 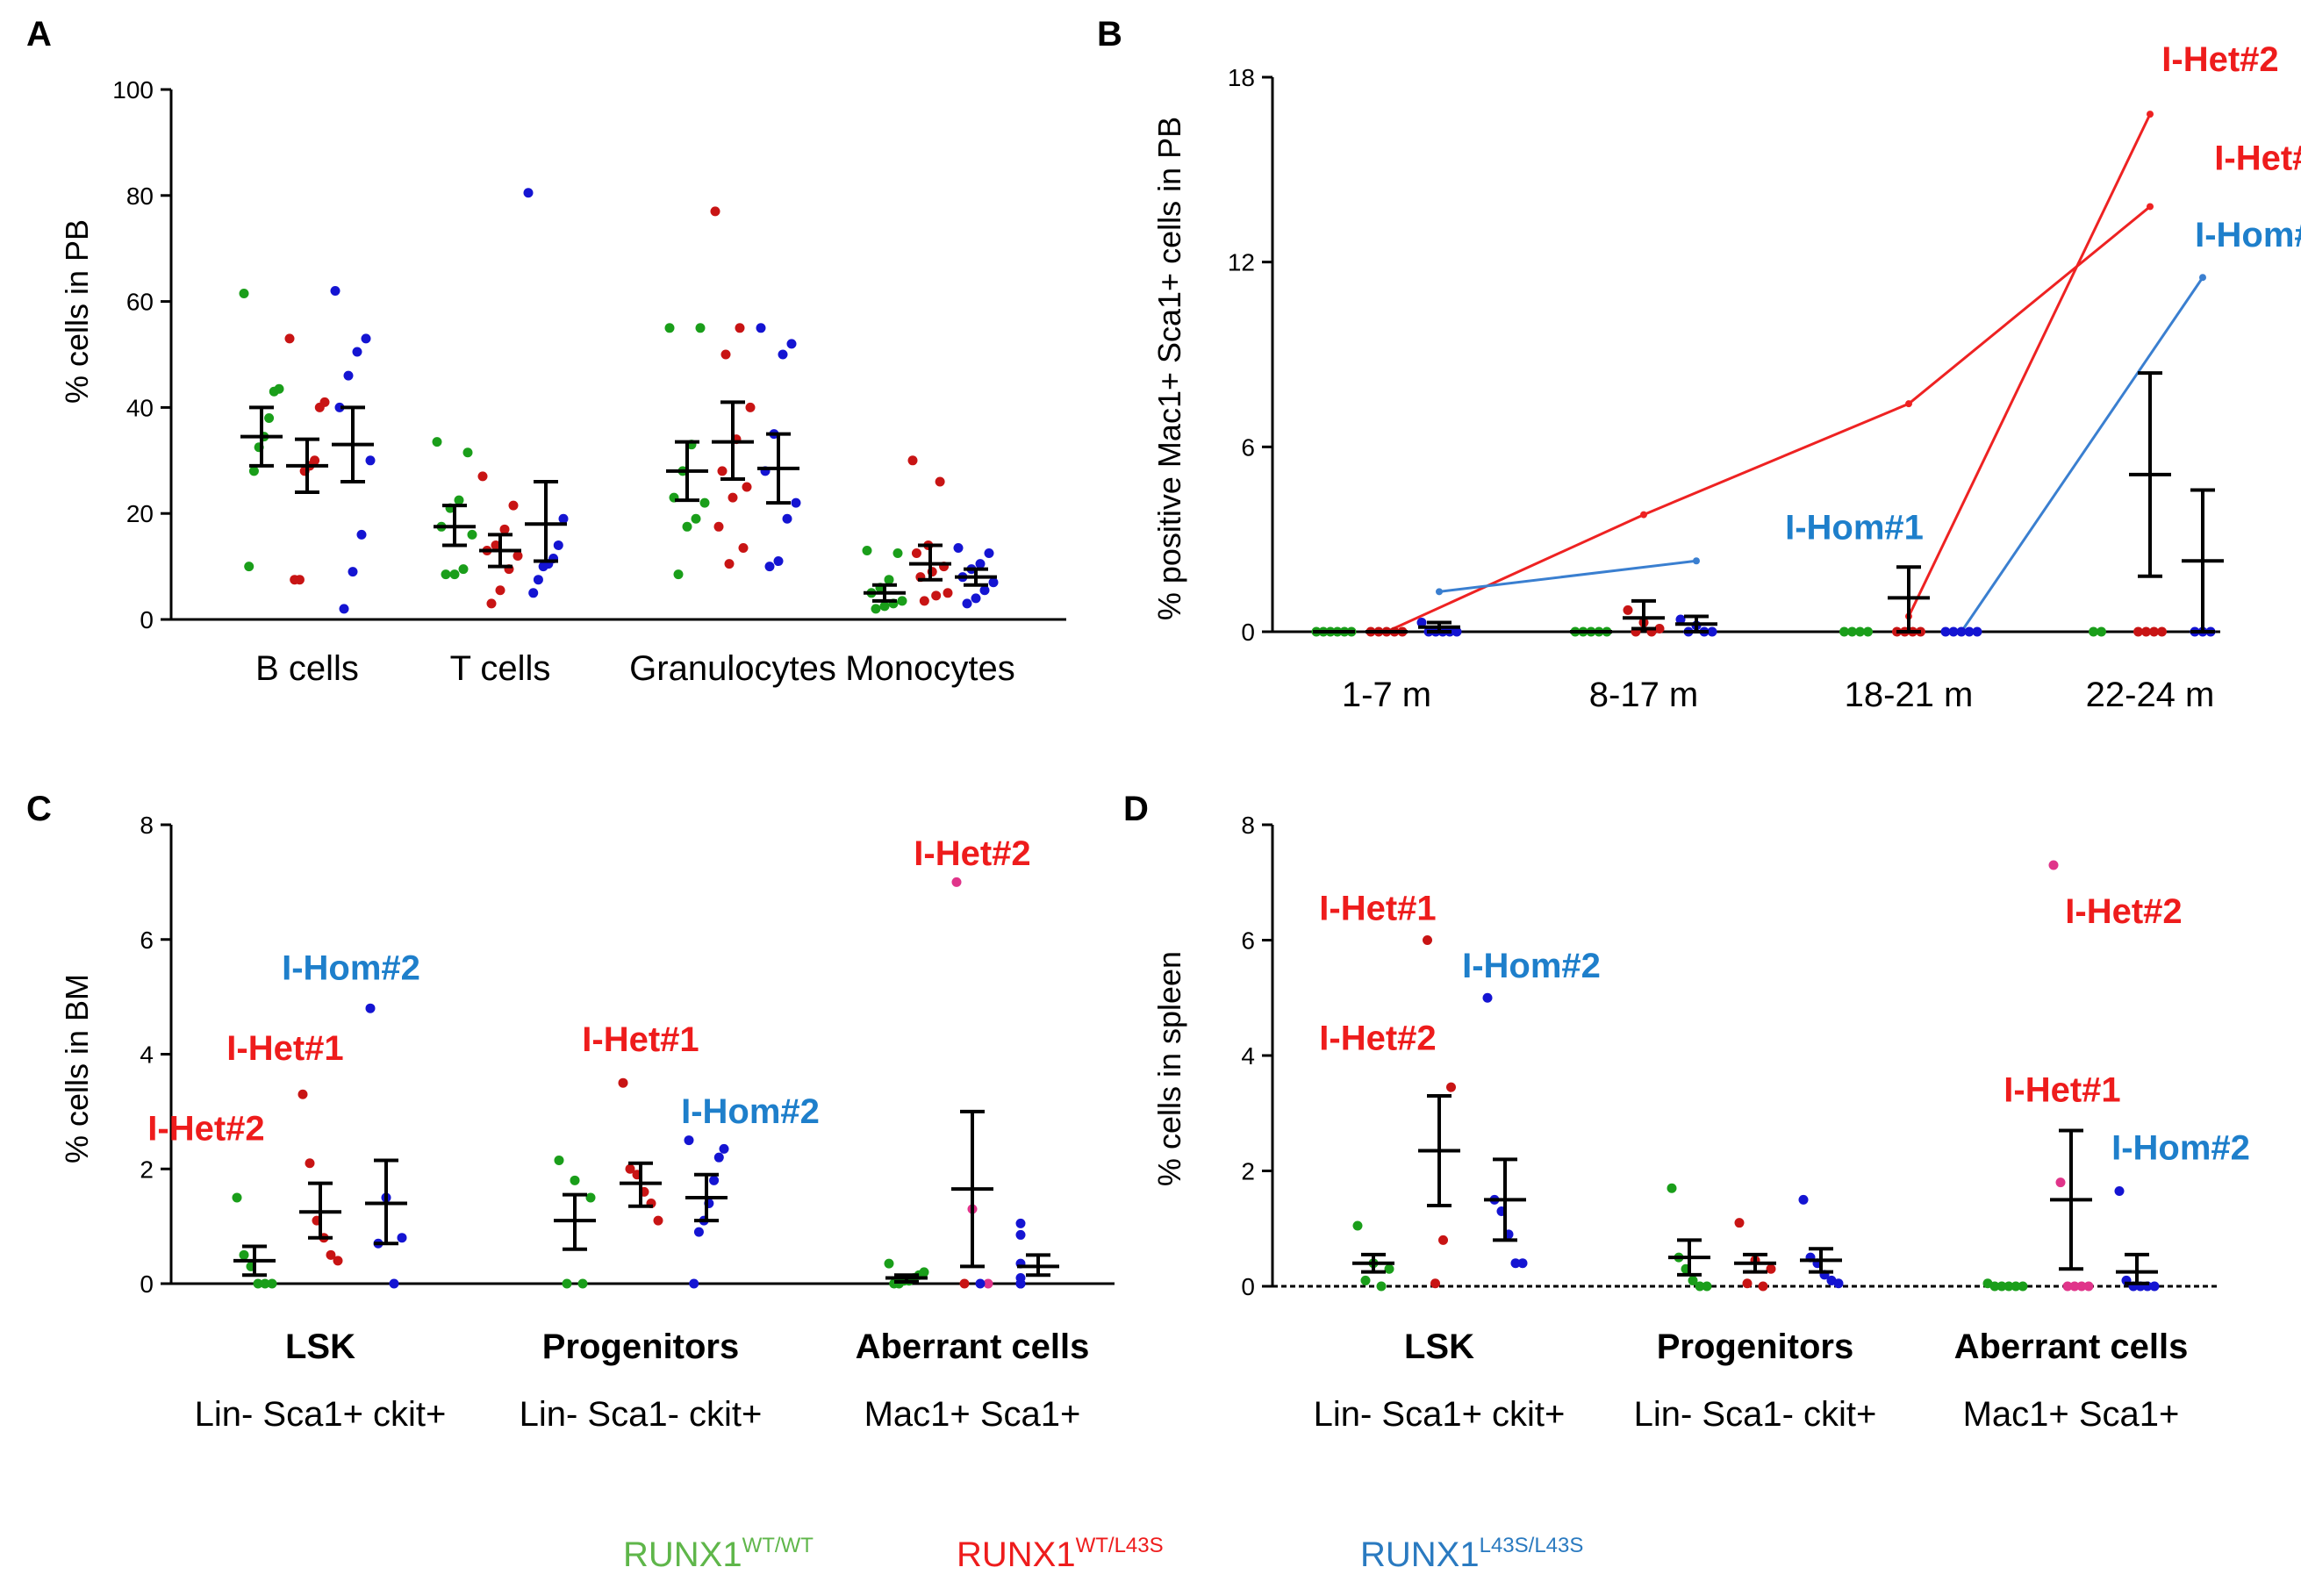 What do you see at coordinates (147, 619) in the screenshot?
I see `y-tick-label: 0` at bounding box center [147, 619].